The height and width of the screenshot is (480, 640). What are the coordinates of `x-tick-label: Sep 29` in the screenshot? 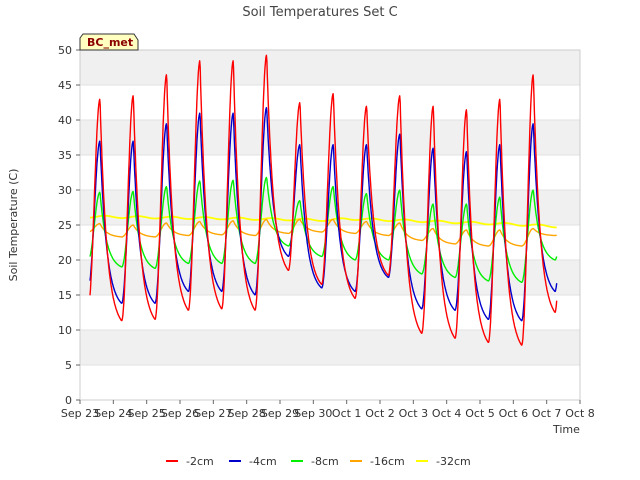 It's located at (280, 413).